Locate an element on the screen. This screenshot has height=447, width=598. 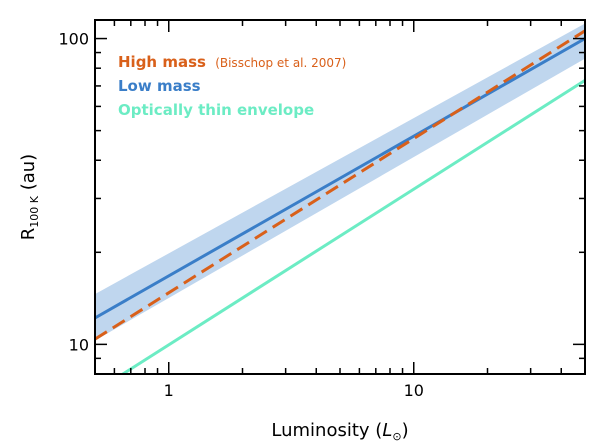
legend-entry-high-mass: High mass (Bisschop et al. 2007) is located at coordinates (232, 62).